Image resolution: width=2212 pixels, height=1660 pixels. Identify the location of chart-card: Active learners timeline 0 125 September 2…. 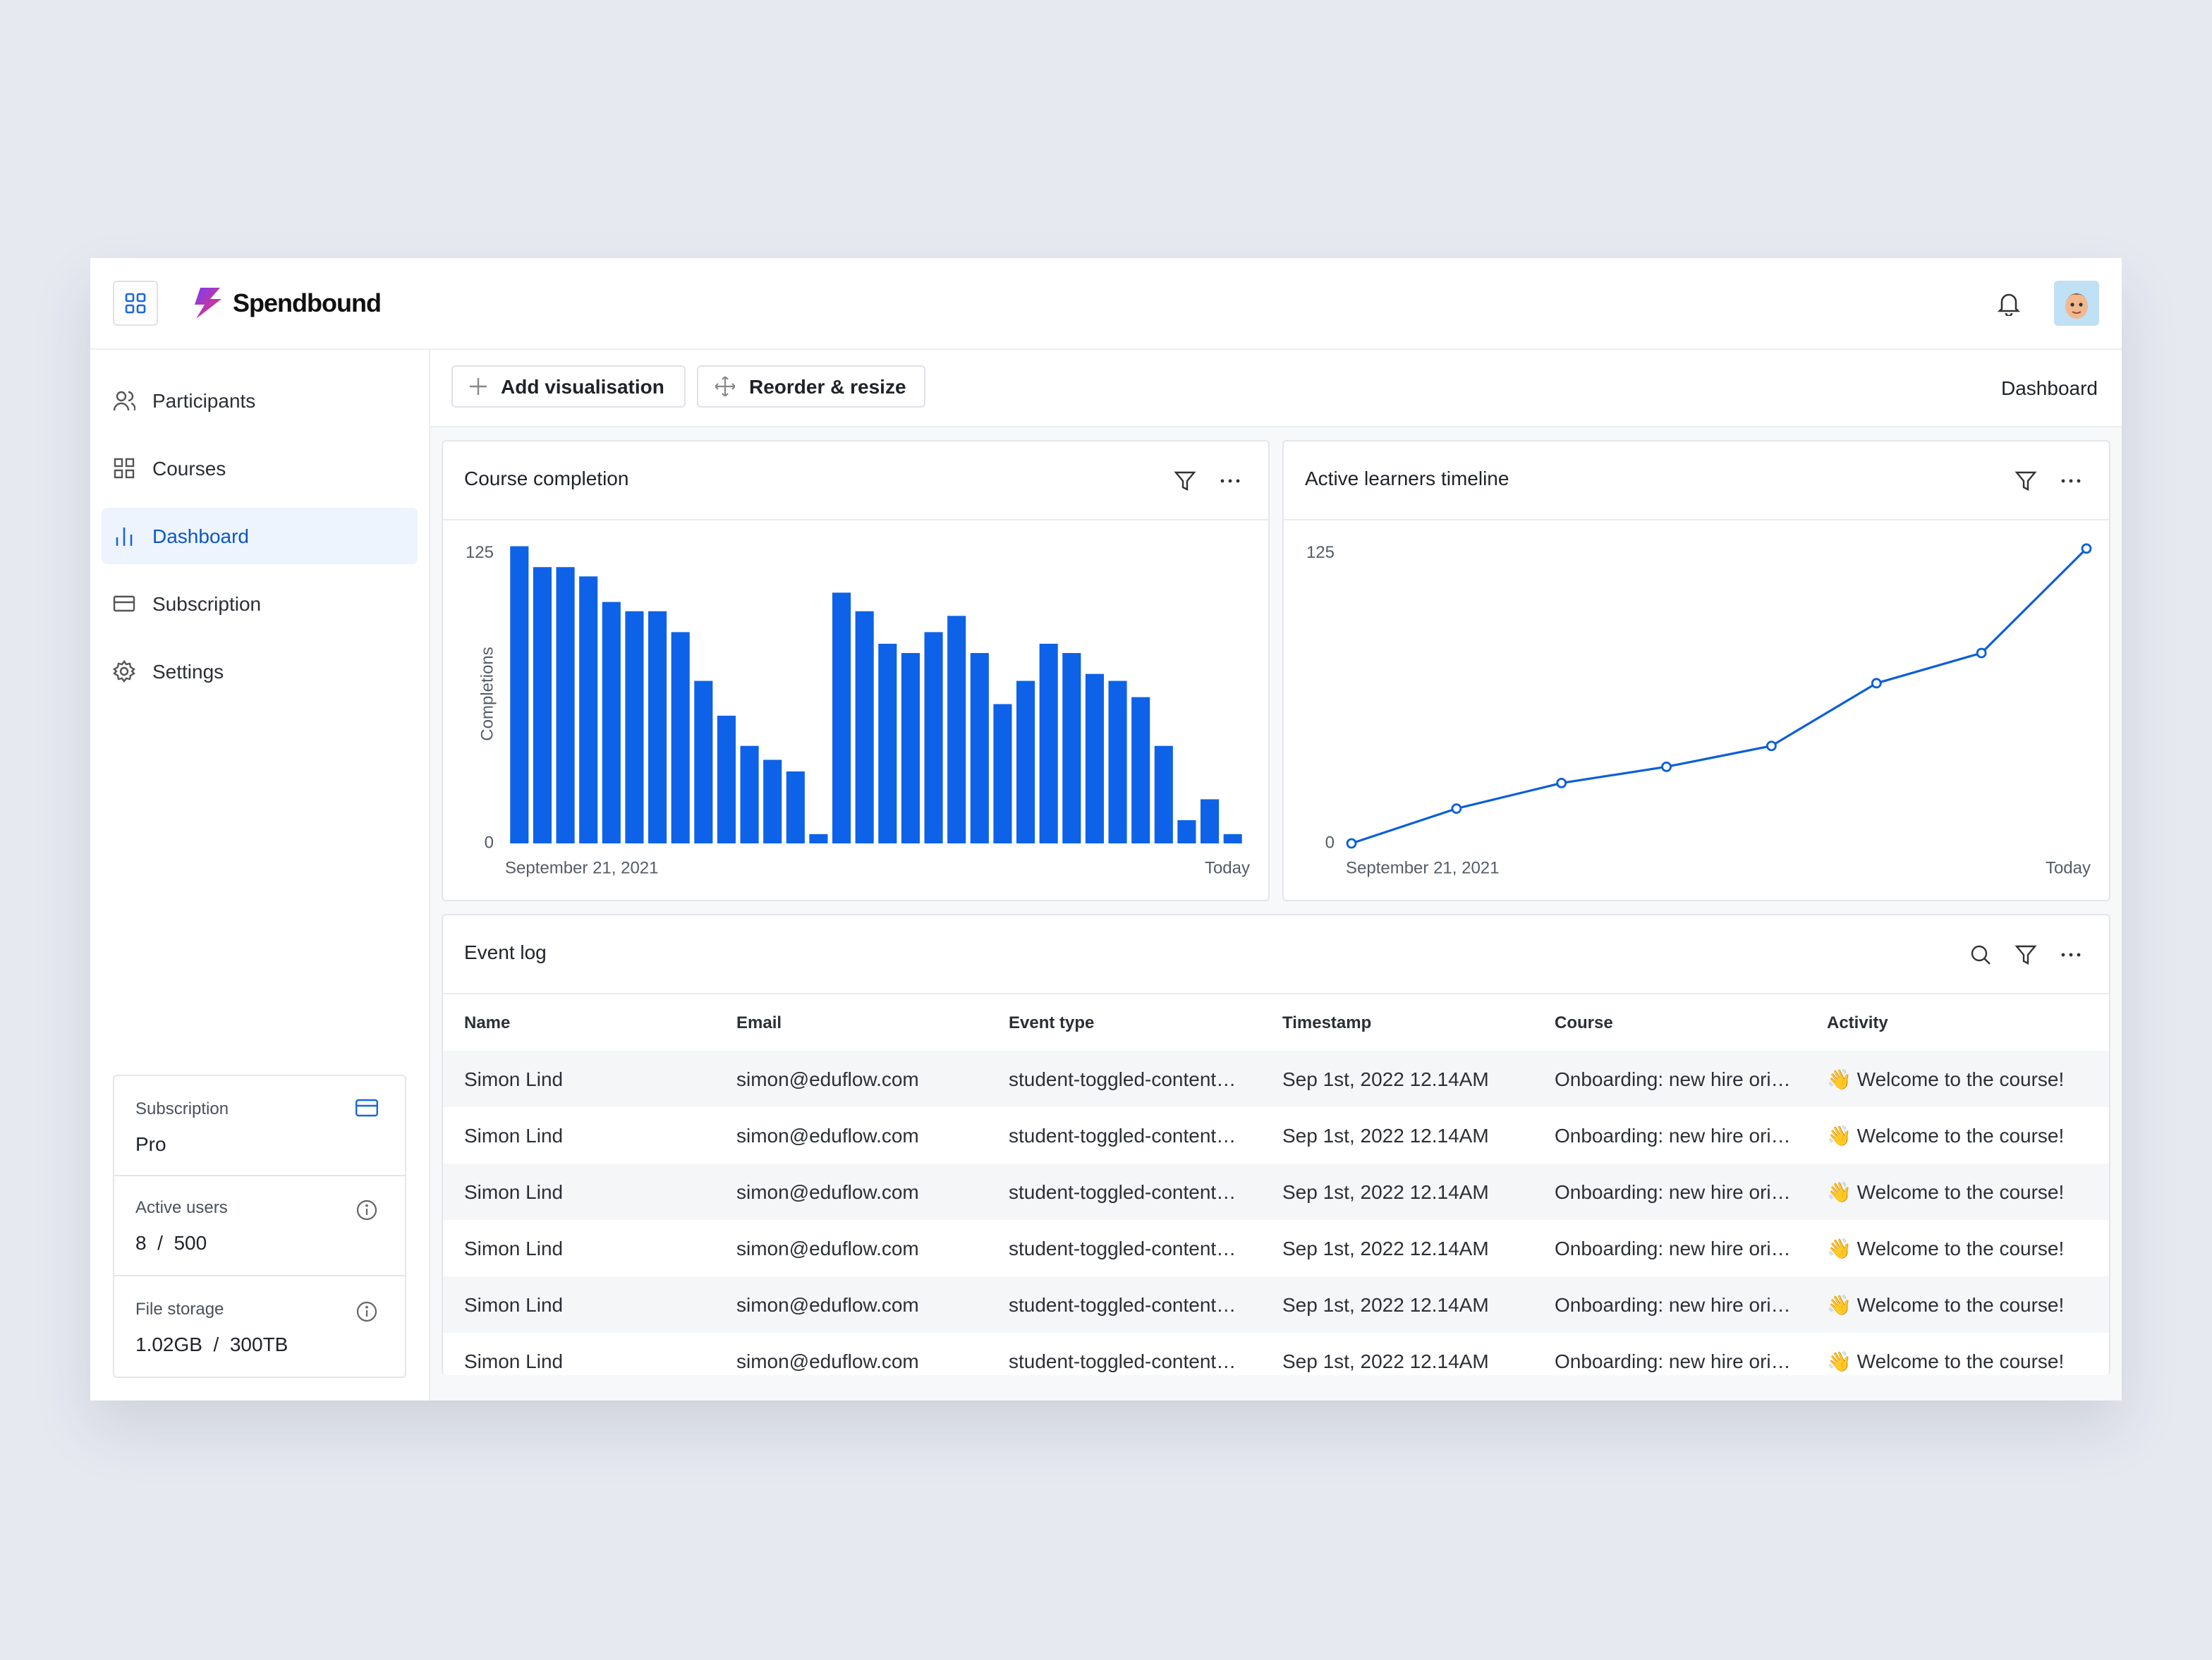
(1696, 670).